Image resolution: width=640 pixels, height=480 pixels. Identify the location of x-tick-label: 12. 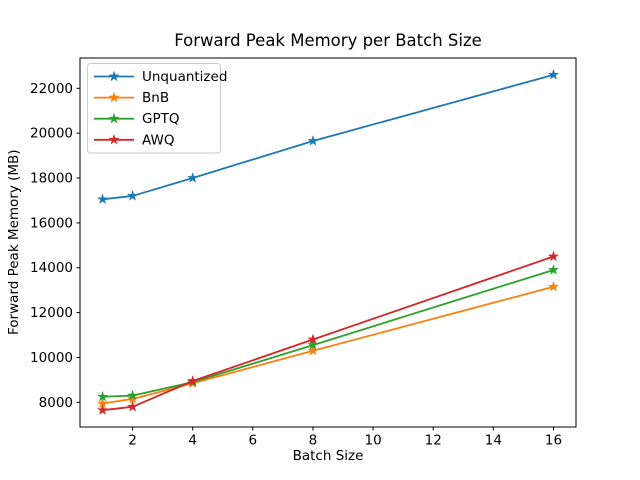
(433, 441).